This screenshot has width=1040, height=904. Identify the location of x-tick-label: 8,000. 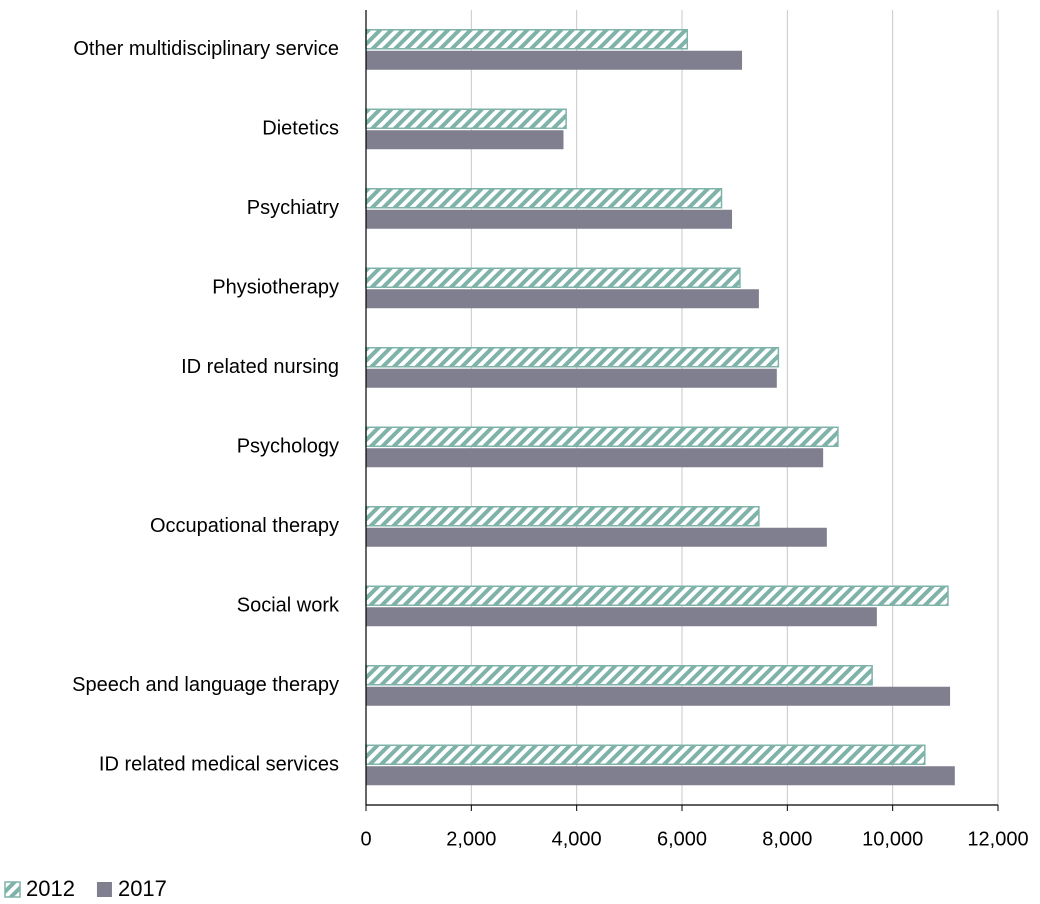
(787, 839).